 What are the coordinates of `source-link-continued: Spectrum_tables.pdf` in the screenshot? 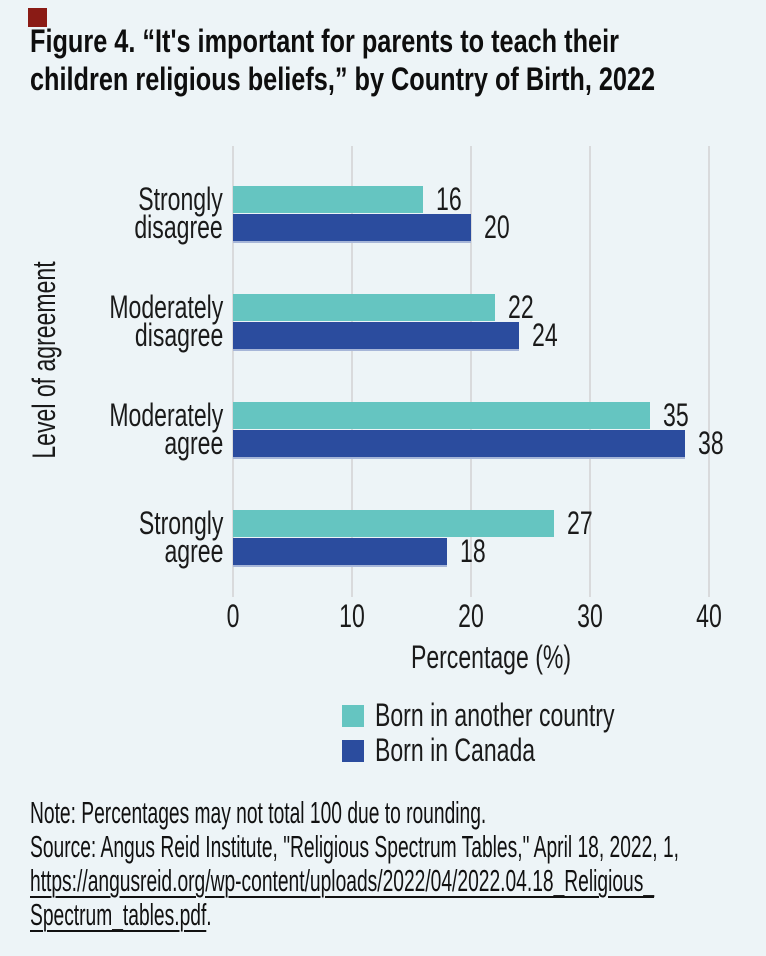 It's located at (118, 914).